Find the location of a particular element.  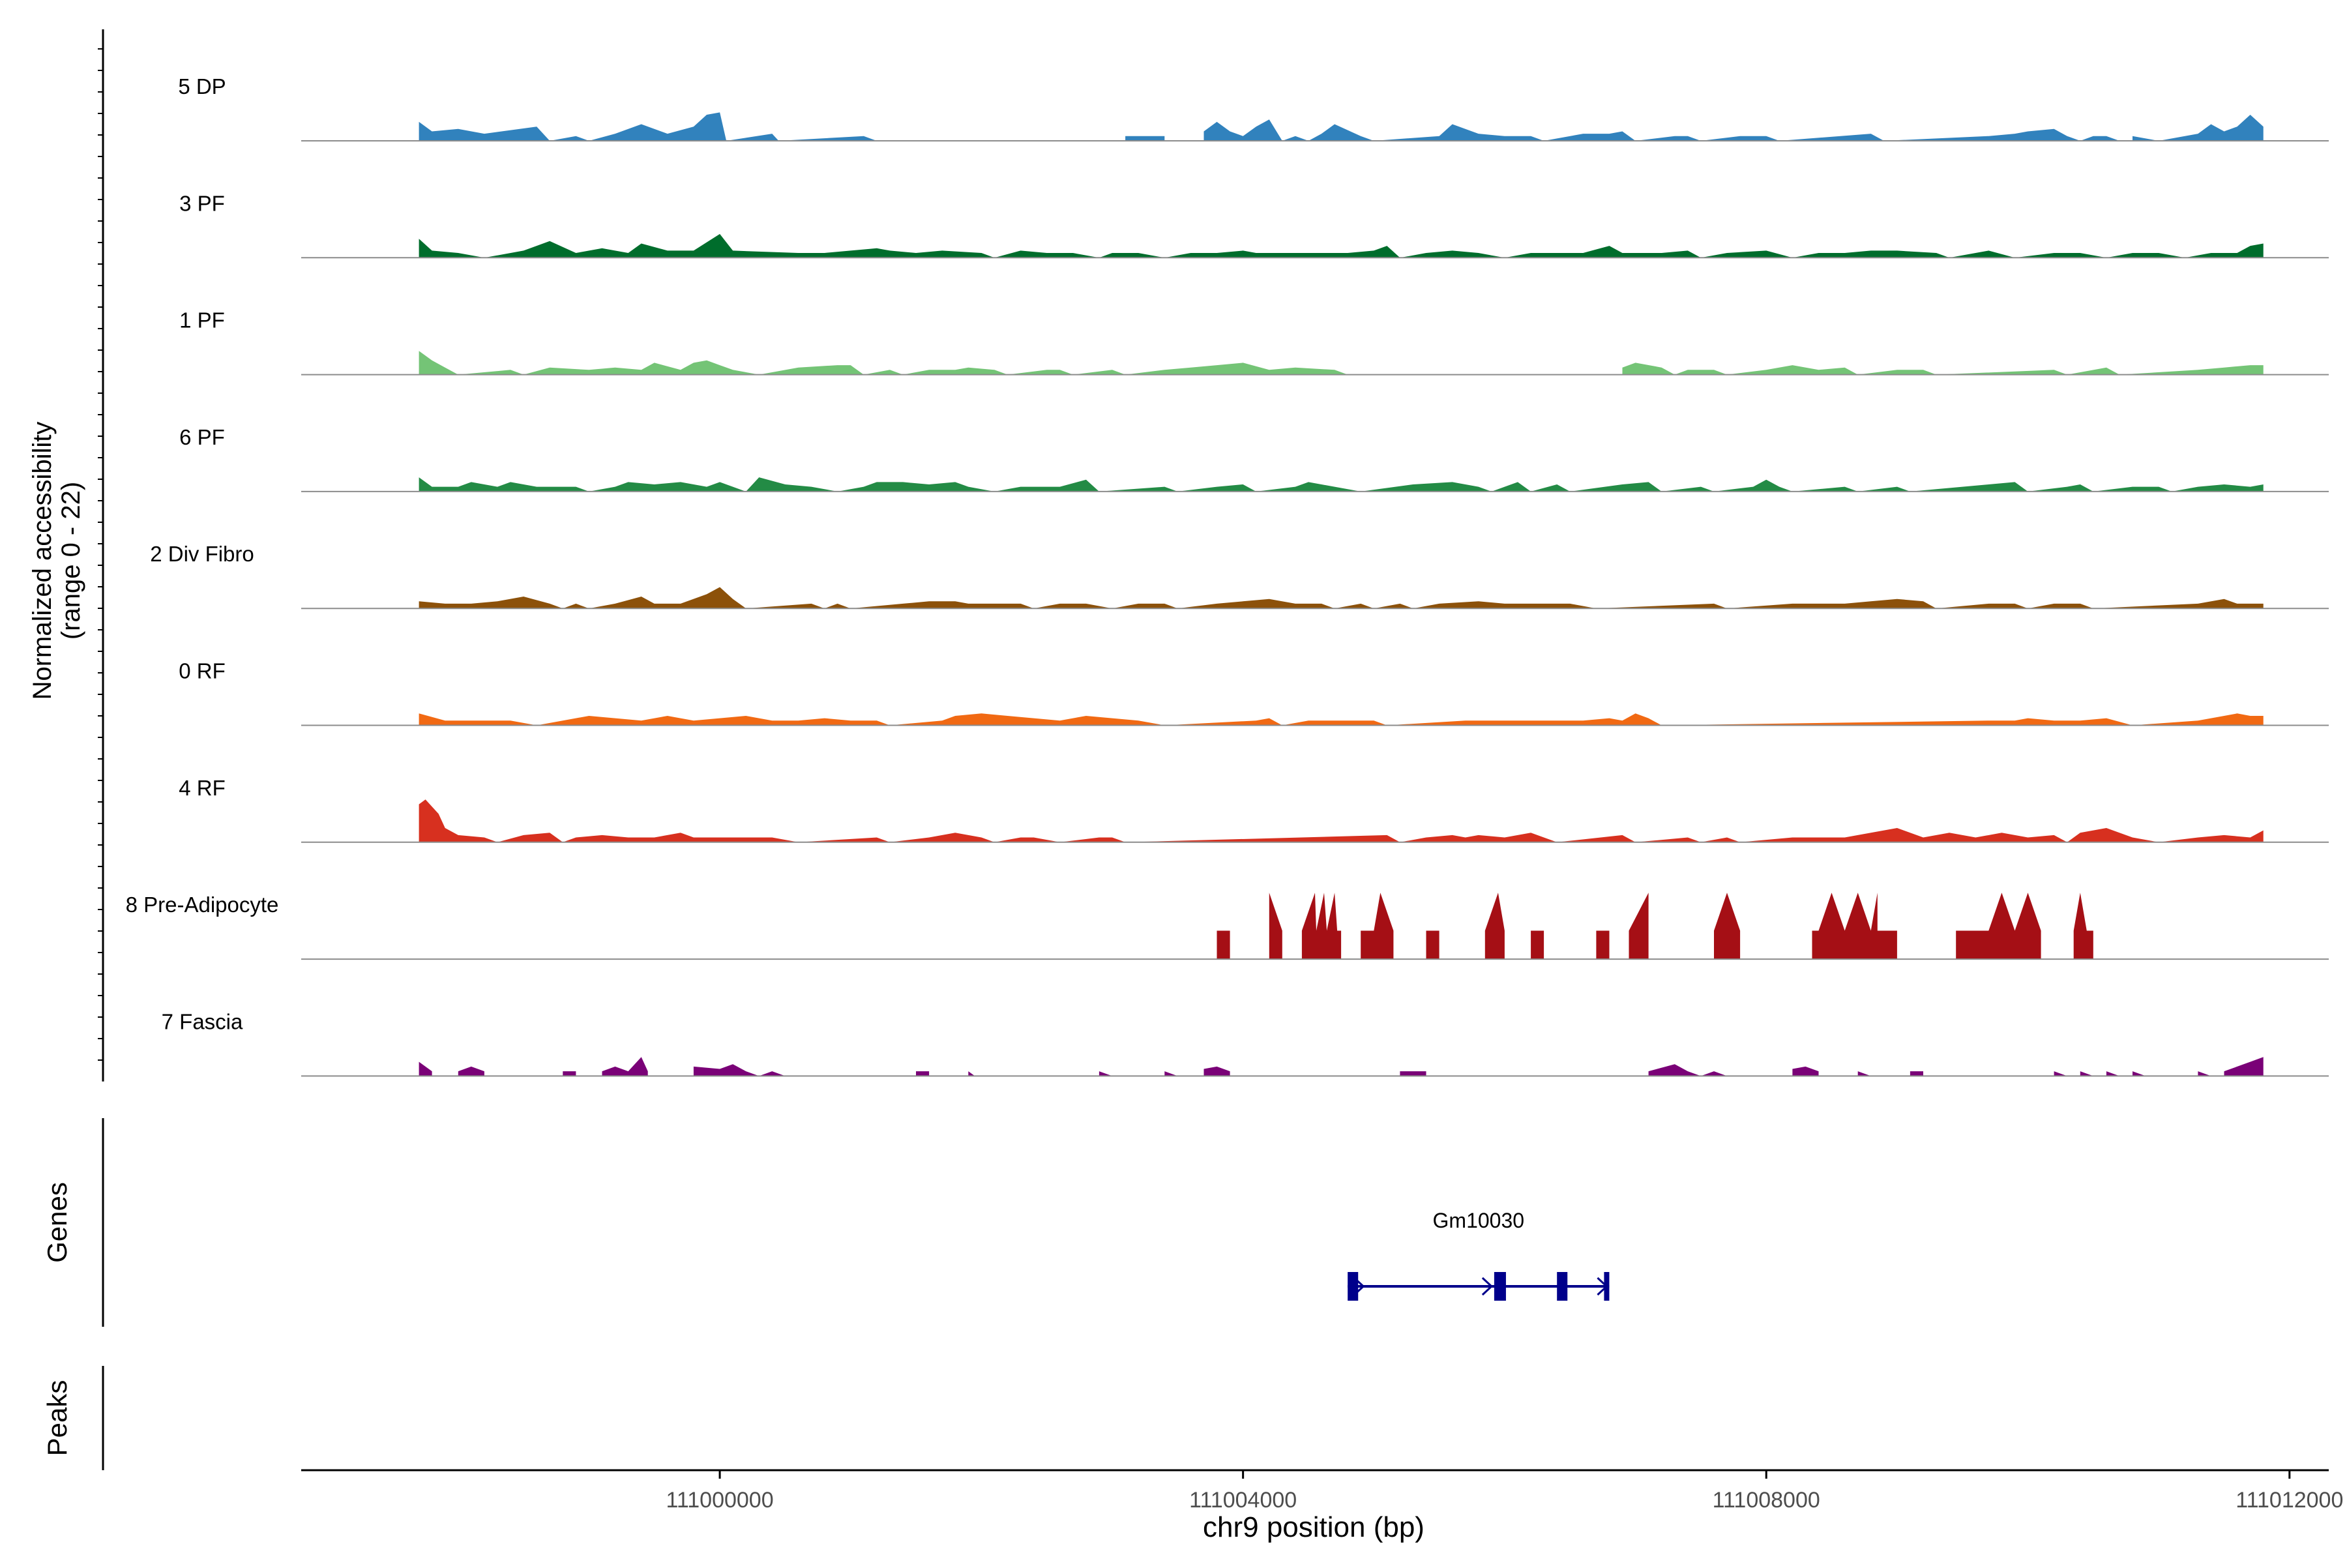

track-1-pf: 1 PF is located at coordinates (1254, 342).